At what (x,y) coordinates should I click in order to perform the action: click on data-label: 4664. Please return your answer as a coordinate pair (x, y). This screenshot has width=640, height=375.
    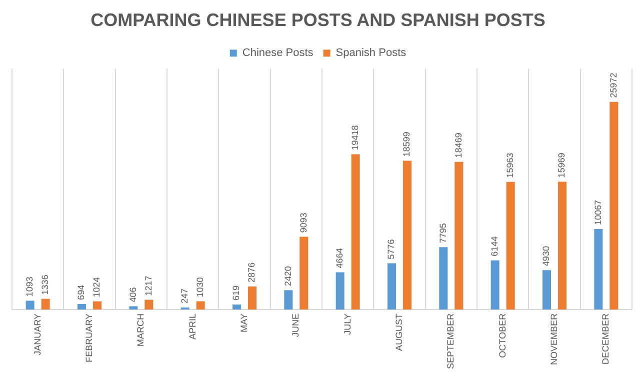
    Looking at the image, I should click on (339, 258).